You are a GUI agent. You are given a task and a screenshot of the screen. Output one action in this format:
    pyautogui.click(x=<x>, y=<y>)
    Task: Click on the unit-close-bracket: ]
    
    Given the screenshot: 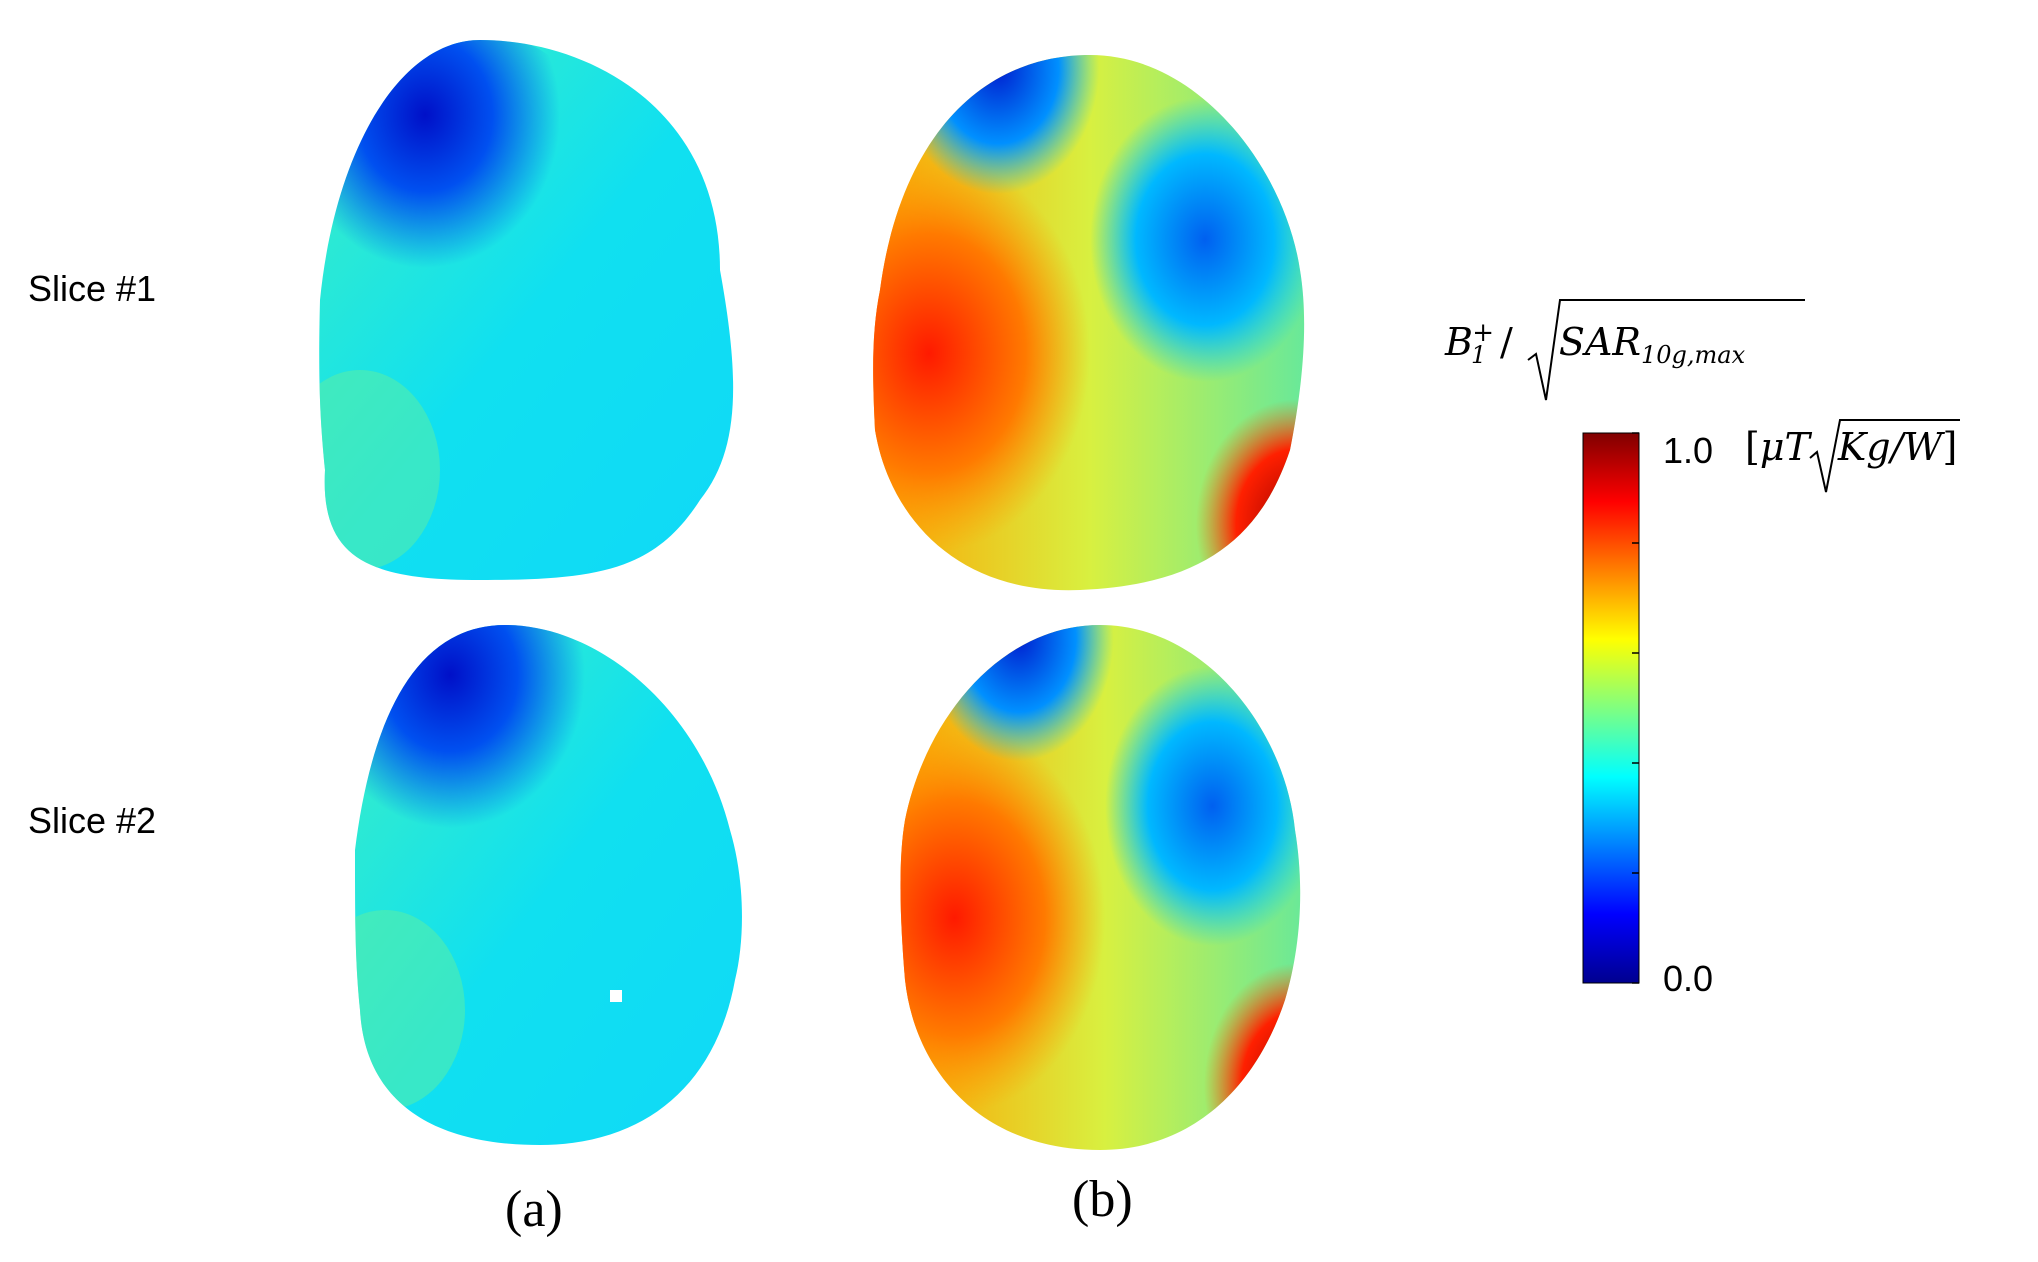 What is the action you would take?
    pyautogui.click(x=1950, y=447)
    